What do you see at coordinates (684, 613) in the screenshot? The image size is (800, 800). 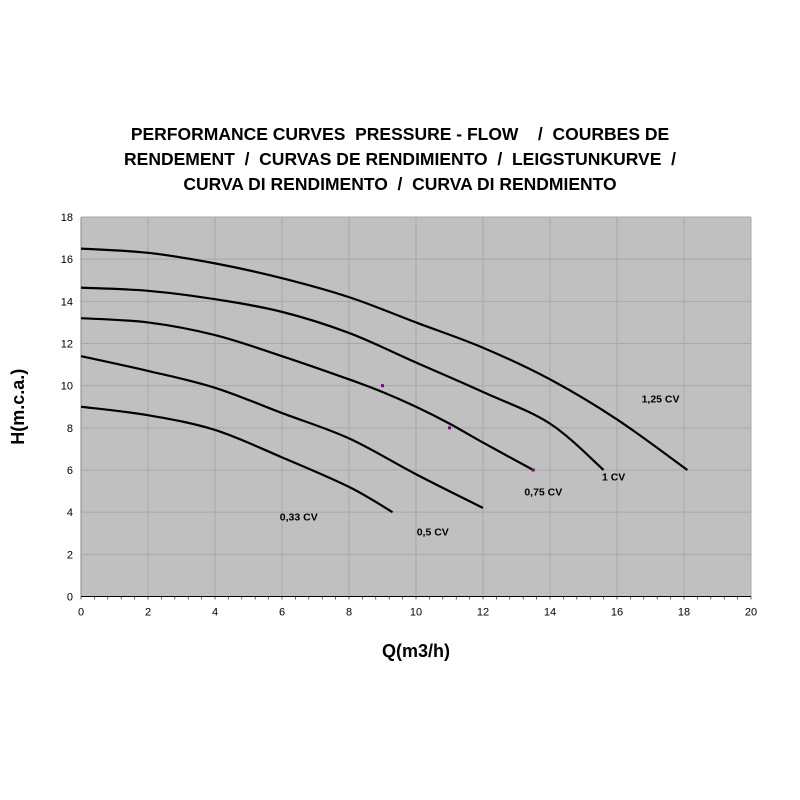 I see `x-tick-label: 18` at bounding box center [684, 613].